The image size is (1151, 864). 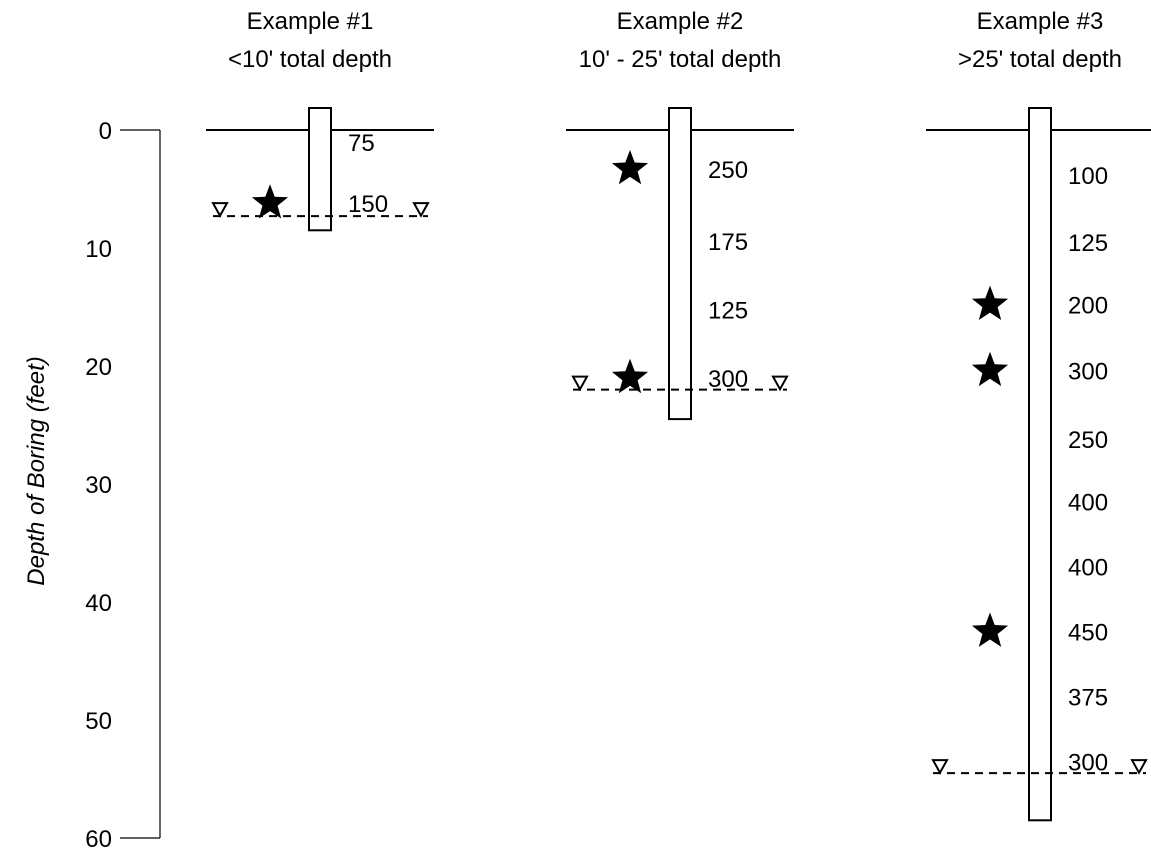 What do you see at coordinates (1040, 21) in the screenshot?
I see `example-title: Example #3` at bounding box center [1040, 21].